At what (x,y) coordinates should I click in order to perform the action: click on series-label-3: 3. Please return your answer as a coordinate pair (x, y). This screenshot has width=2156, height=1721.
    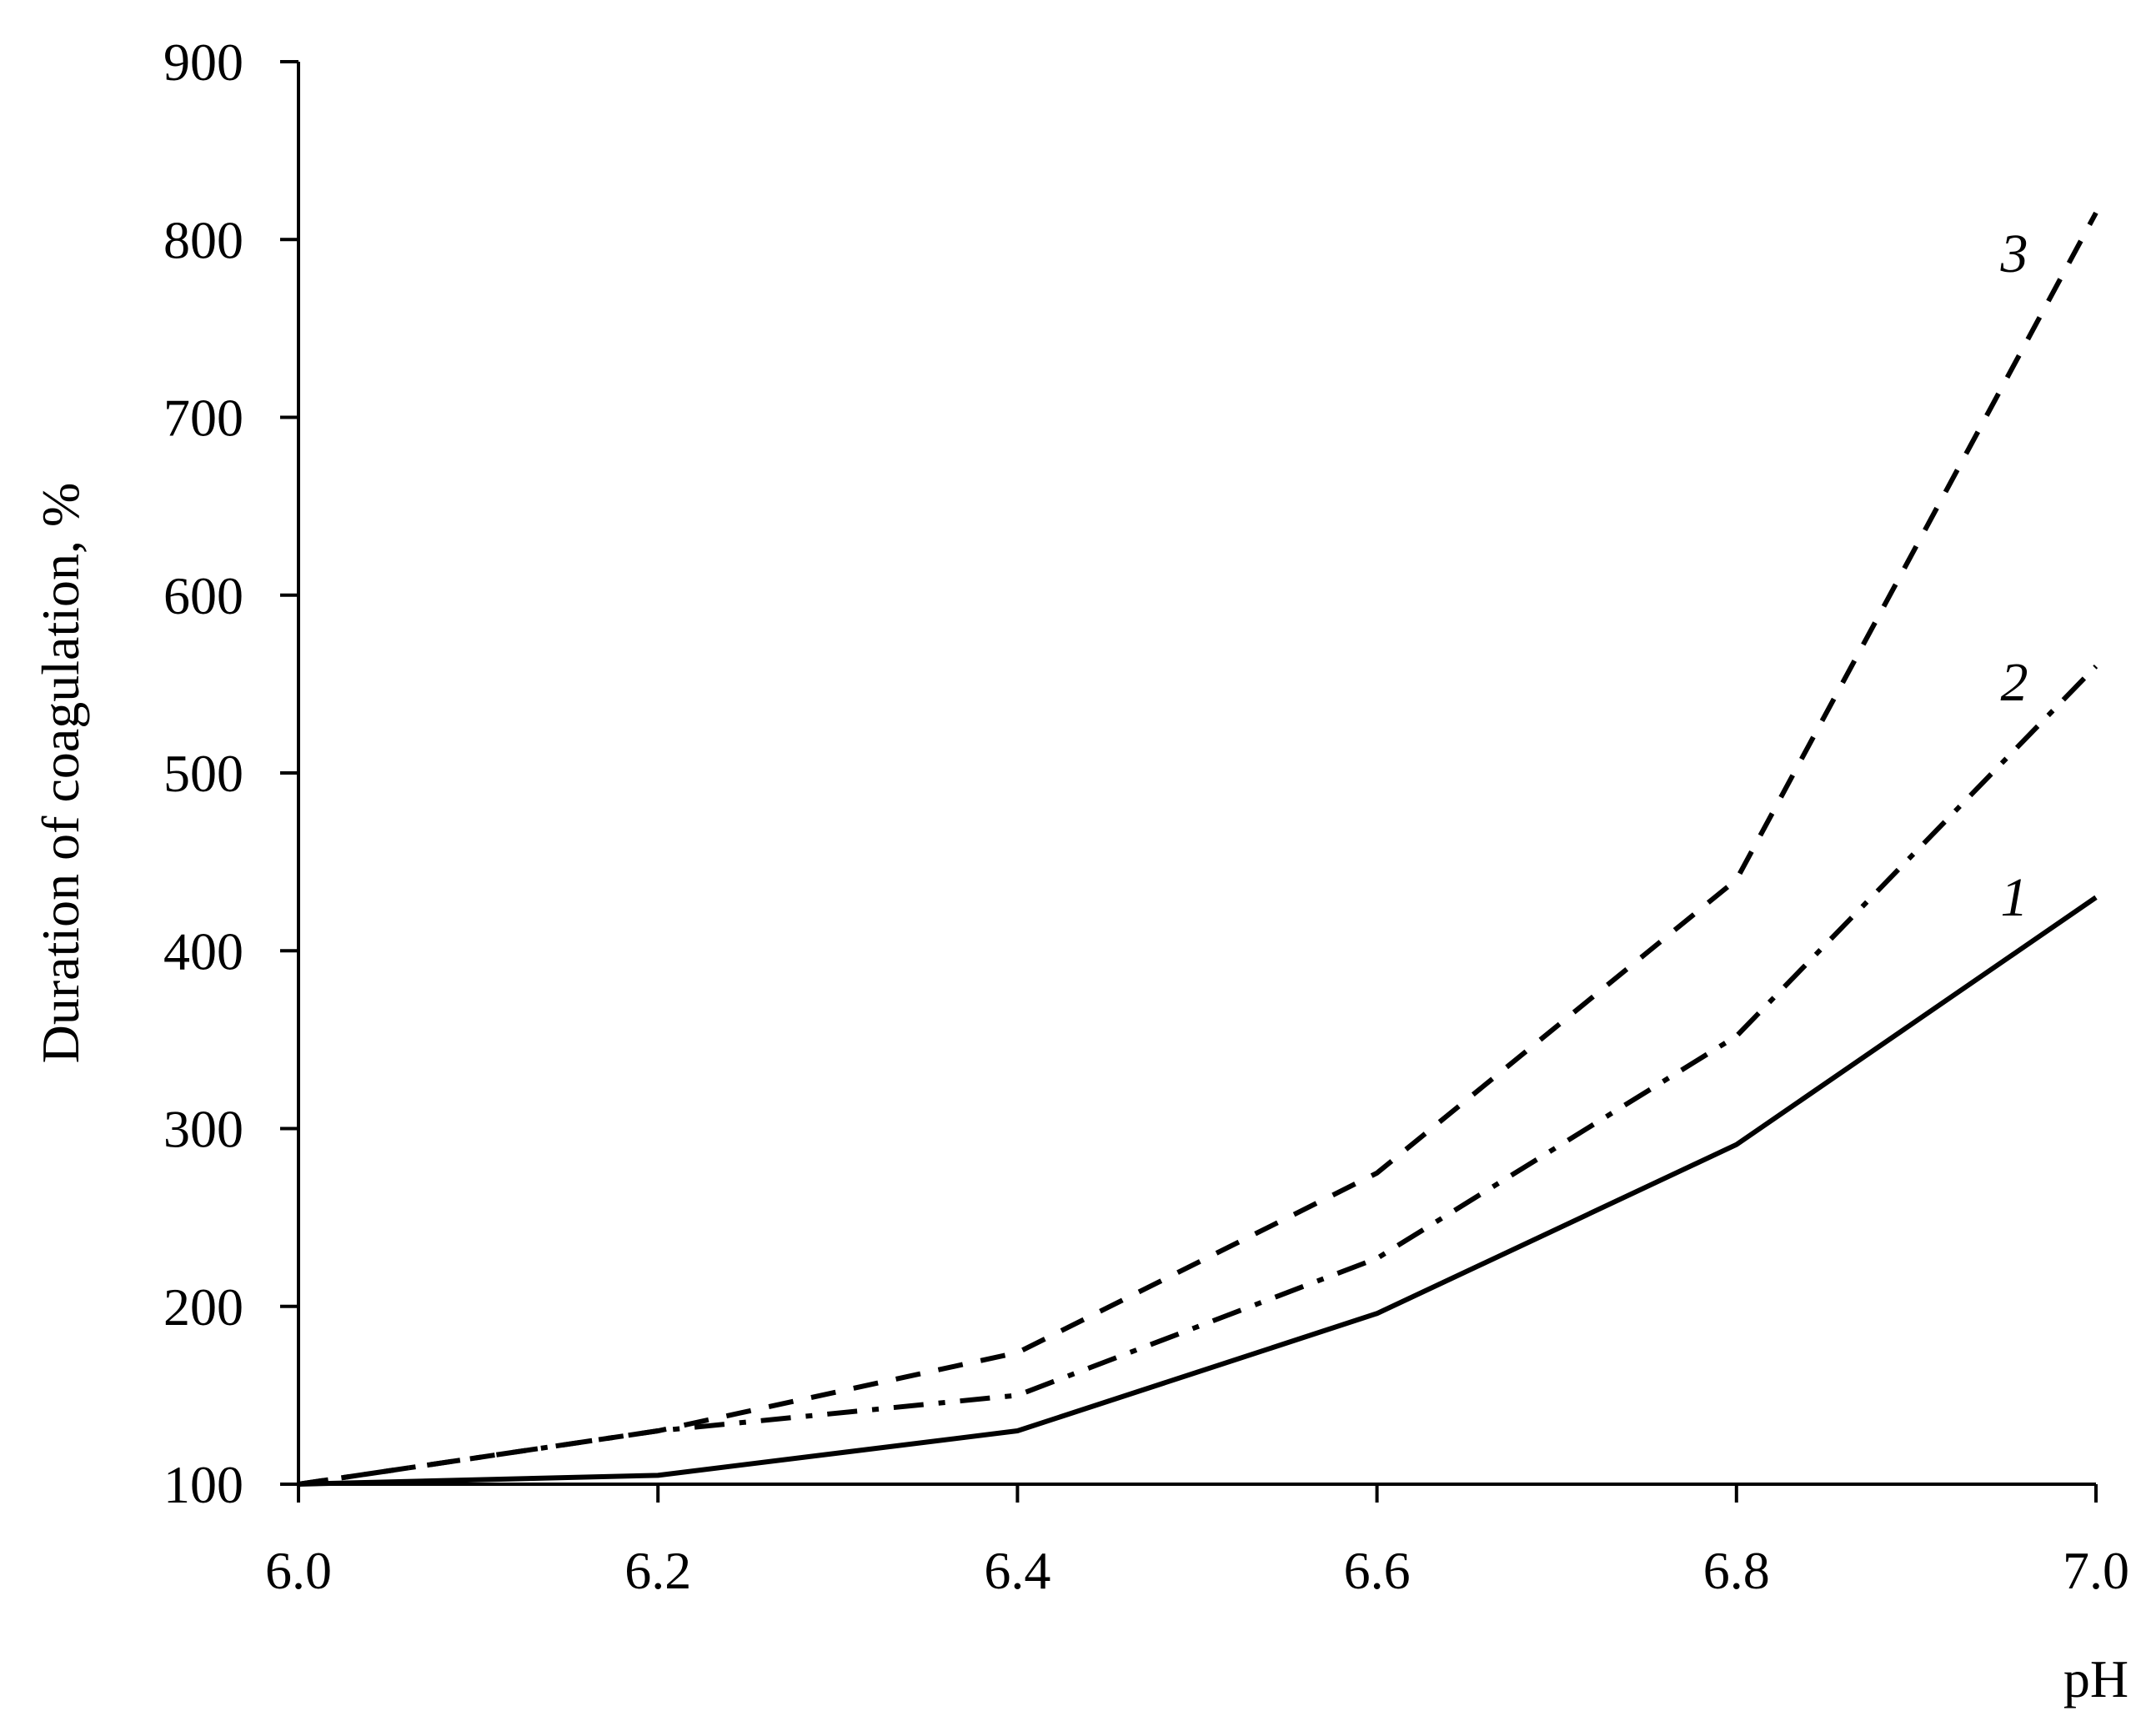
    Looking at the image, I should click on (2014, 254).